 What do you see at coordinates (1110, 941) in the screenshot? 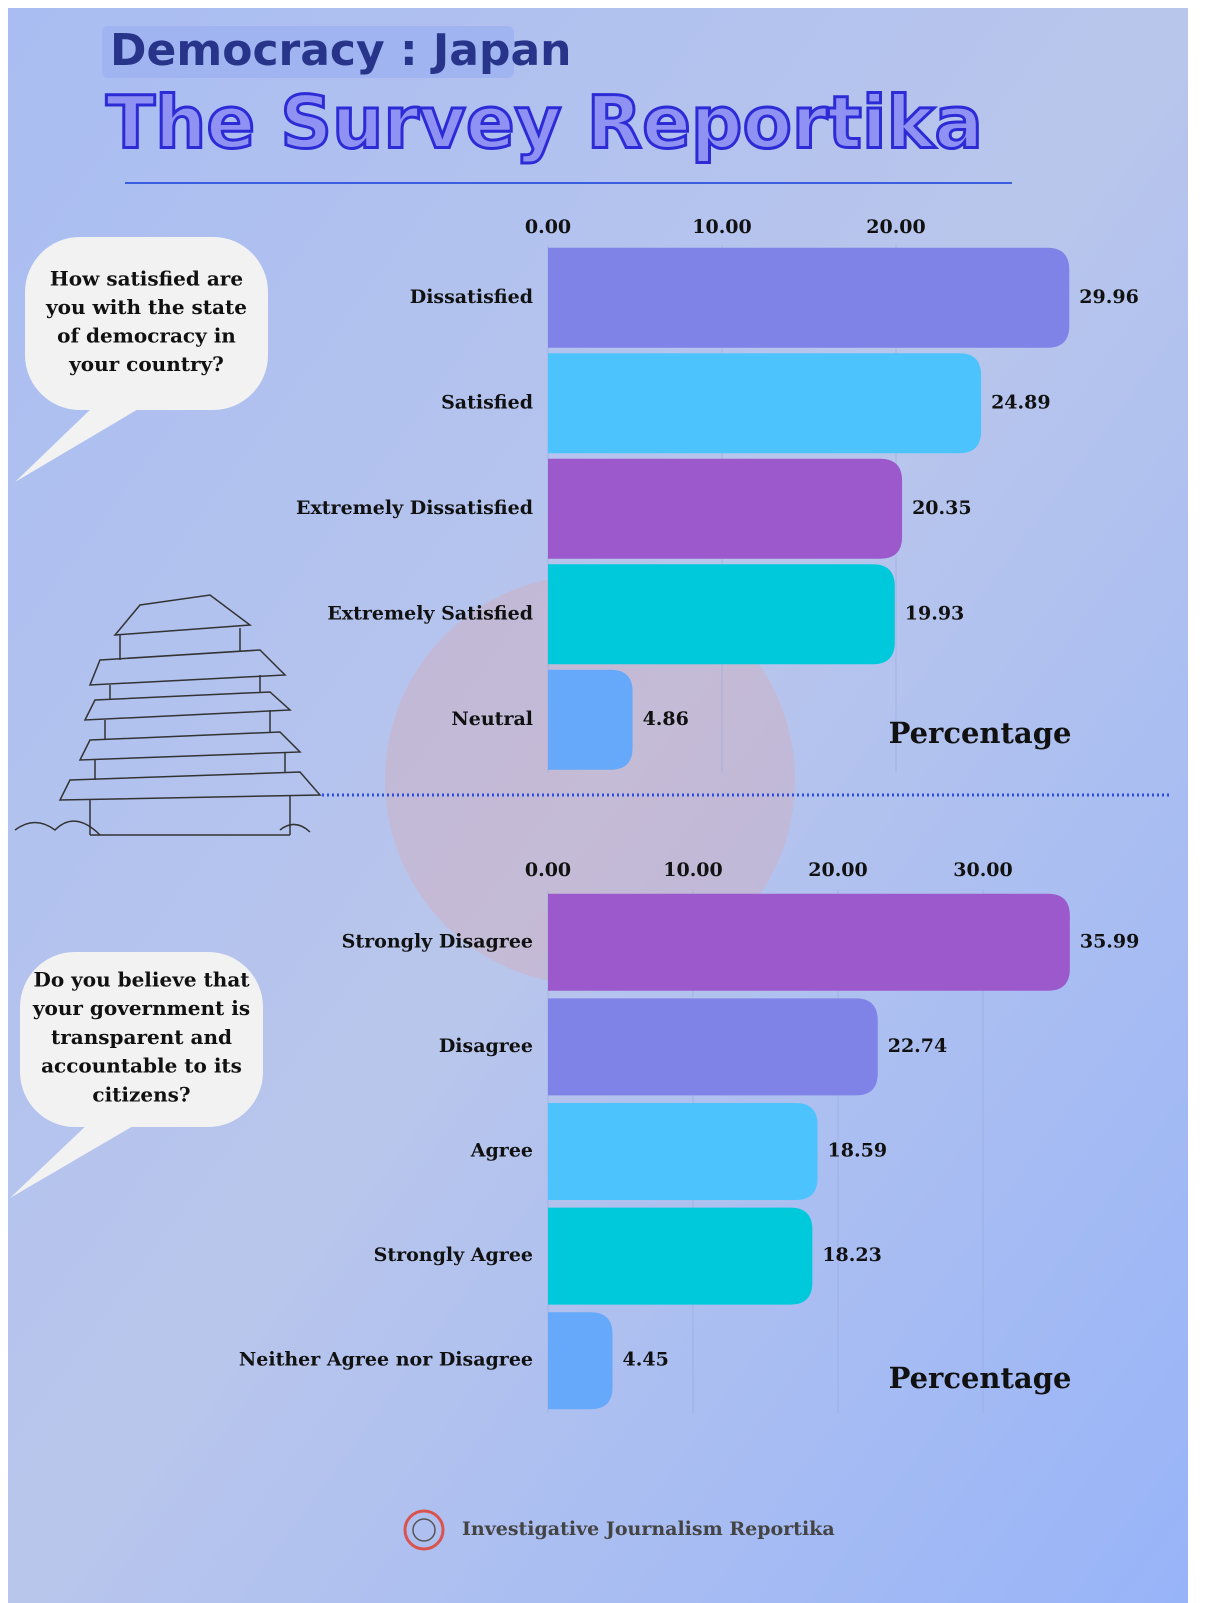
I see `value-label: 35.99` at bounding box center [1110, 941].